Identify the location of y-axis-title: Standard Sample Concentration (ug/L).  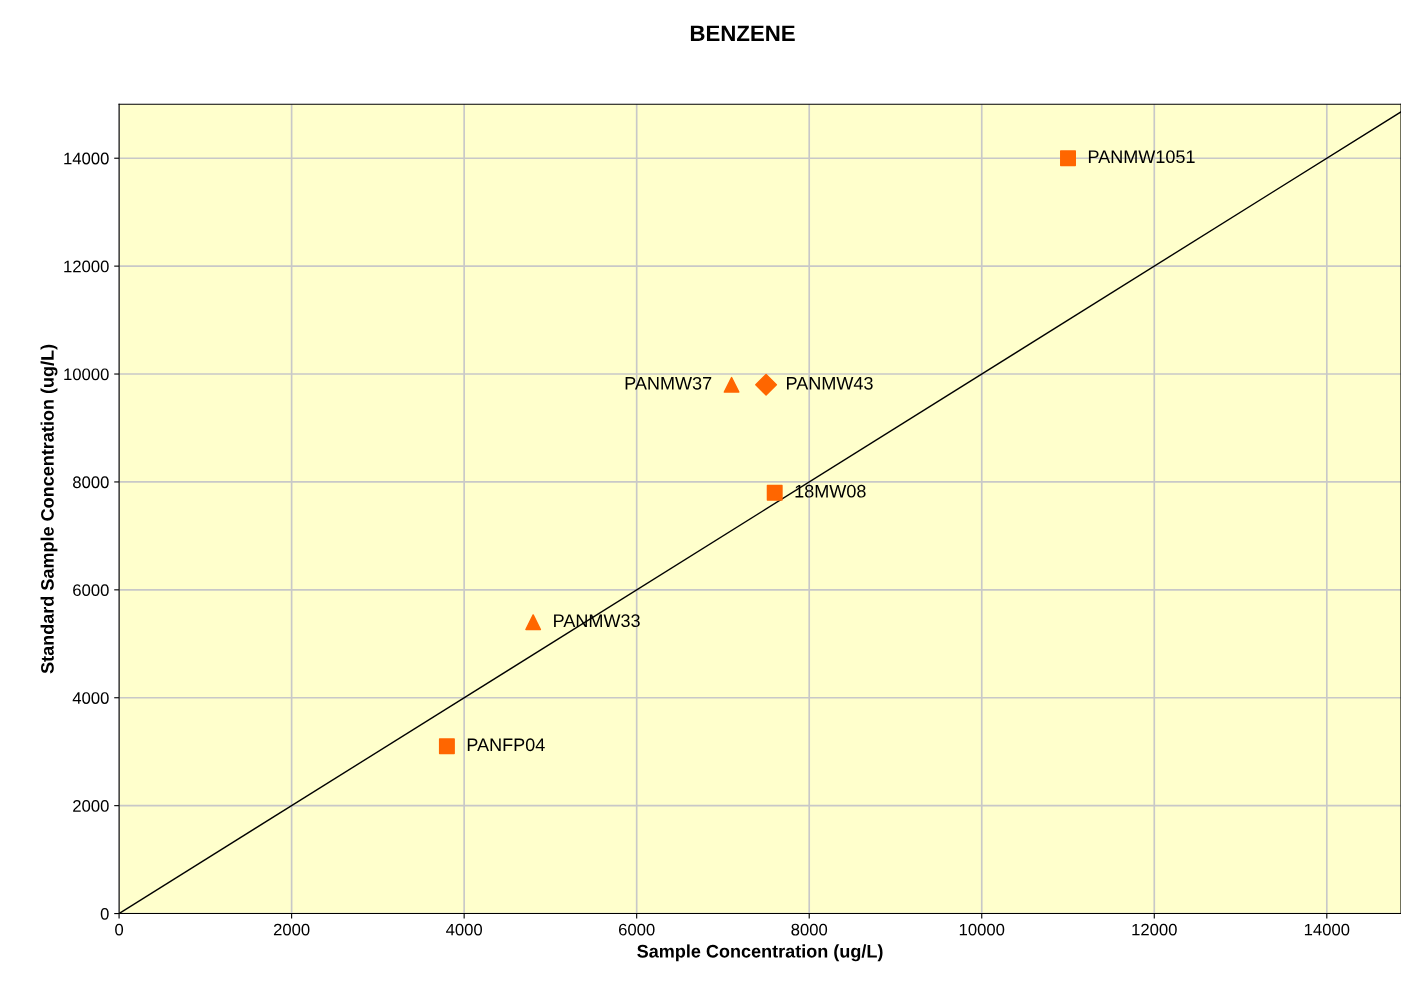
(49, 509).